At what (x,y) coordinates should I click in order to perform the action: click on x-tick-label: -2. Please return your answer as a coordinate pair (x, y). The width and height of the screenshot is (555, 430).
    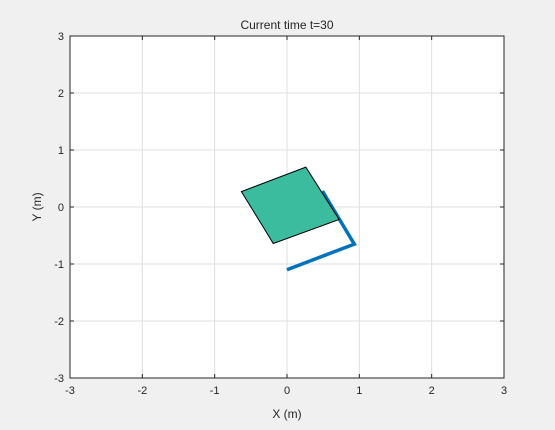
    Looking at the image, I should click on (142, 391).